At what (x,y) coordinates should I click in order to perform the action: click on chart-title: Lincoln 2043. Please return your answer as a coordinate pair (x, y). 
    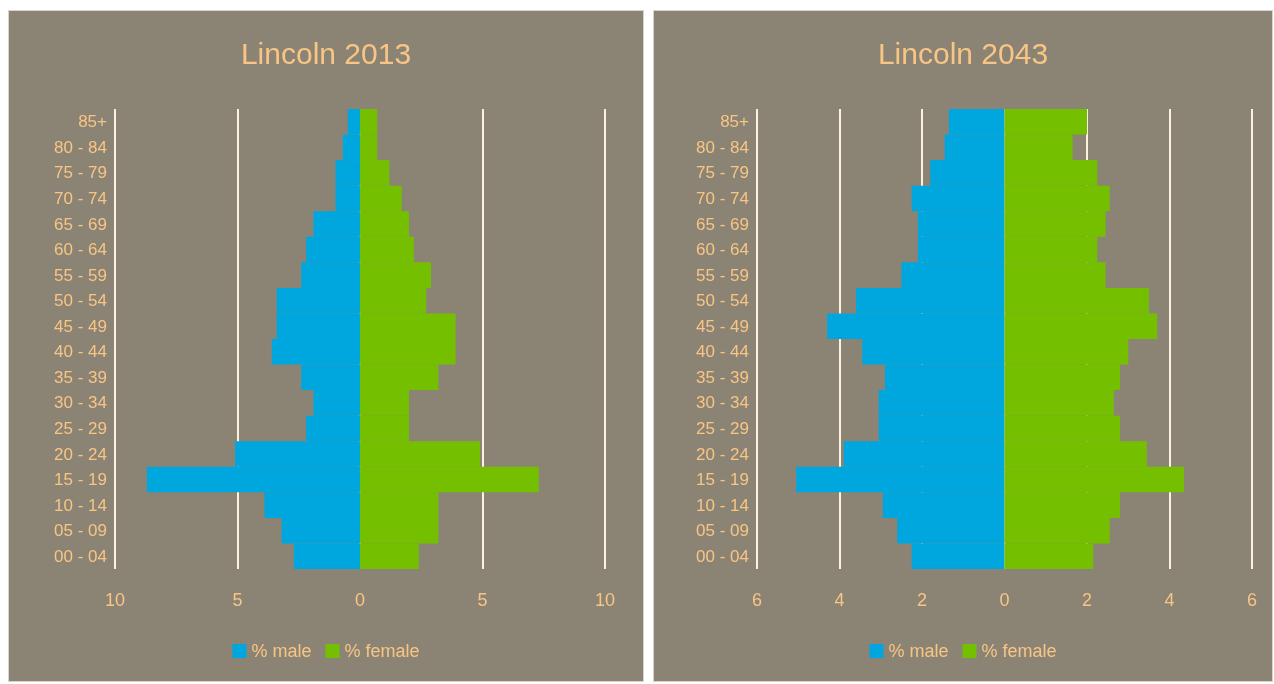
    Looking at the image, I should click on (963, 53).